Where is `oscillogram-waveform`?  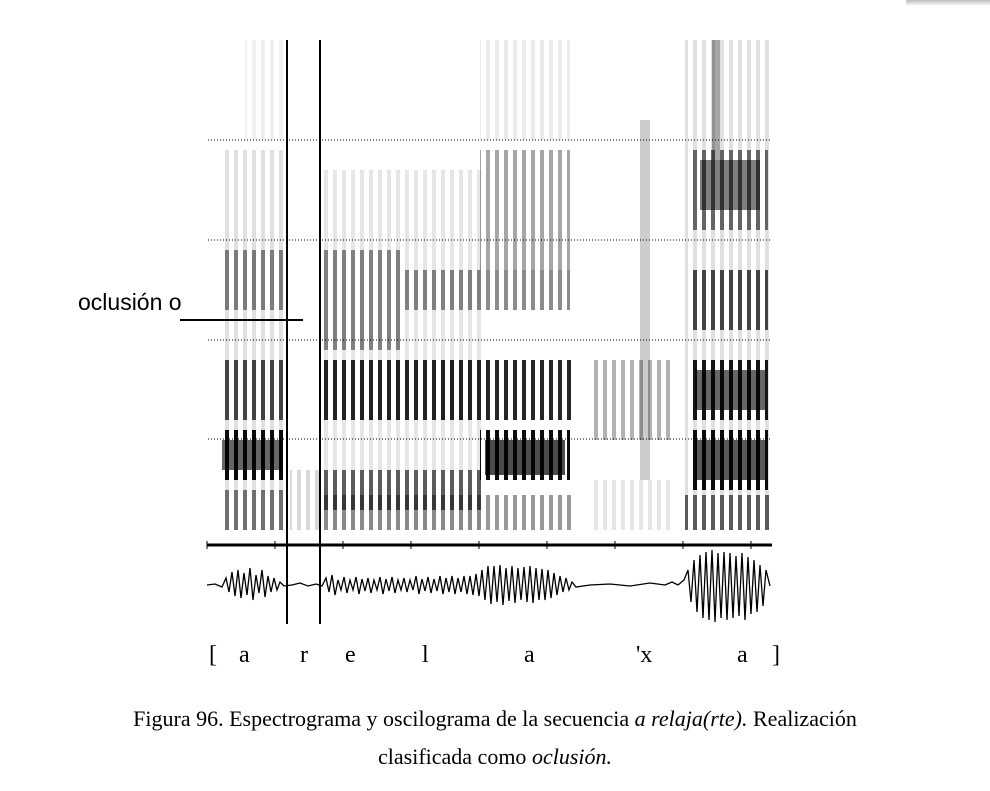
oscillogram-waveform is located at coordinates (488, 586).